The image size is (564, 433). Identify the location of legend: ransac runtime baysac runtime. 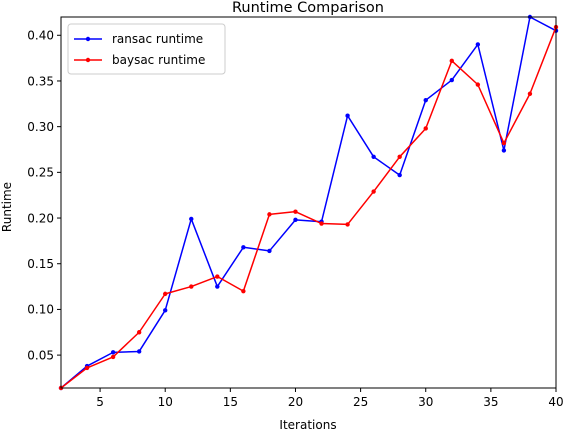
(146, 49).